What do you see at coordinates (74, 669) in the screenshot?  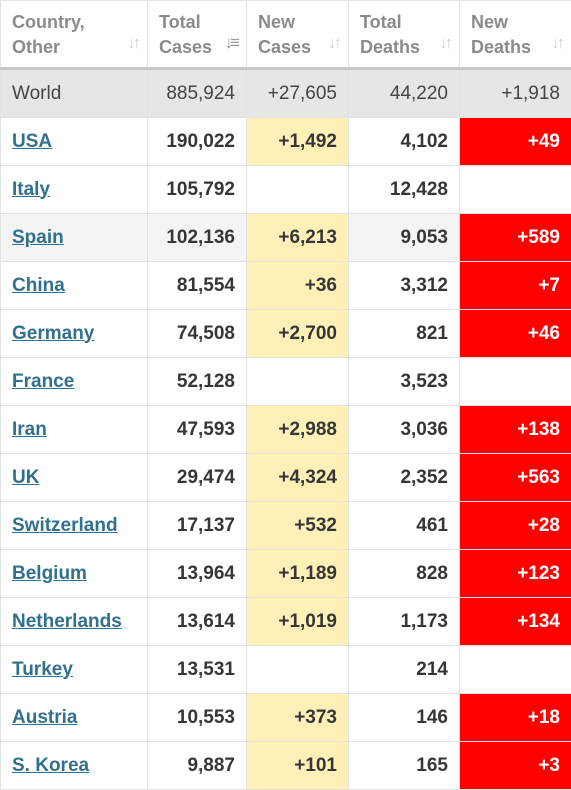 I see `country-cell: Turkey` at bounding box center [74, 669].